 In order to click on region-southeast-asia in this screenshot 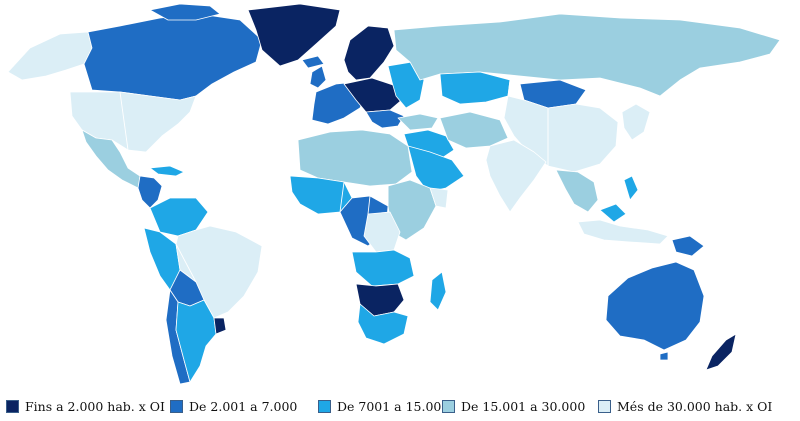, I will do `click(577, 191)`.